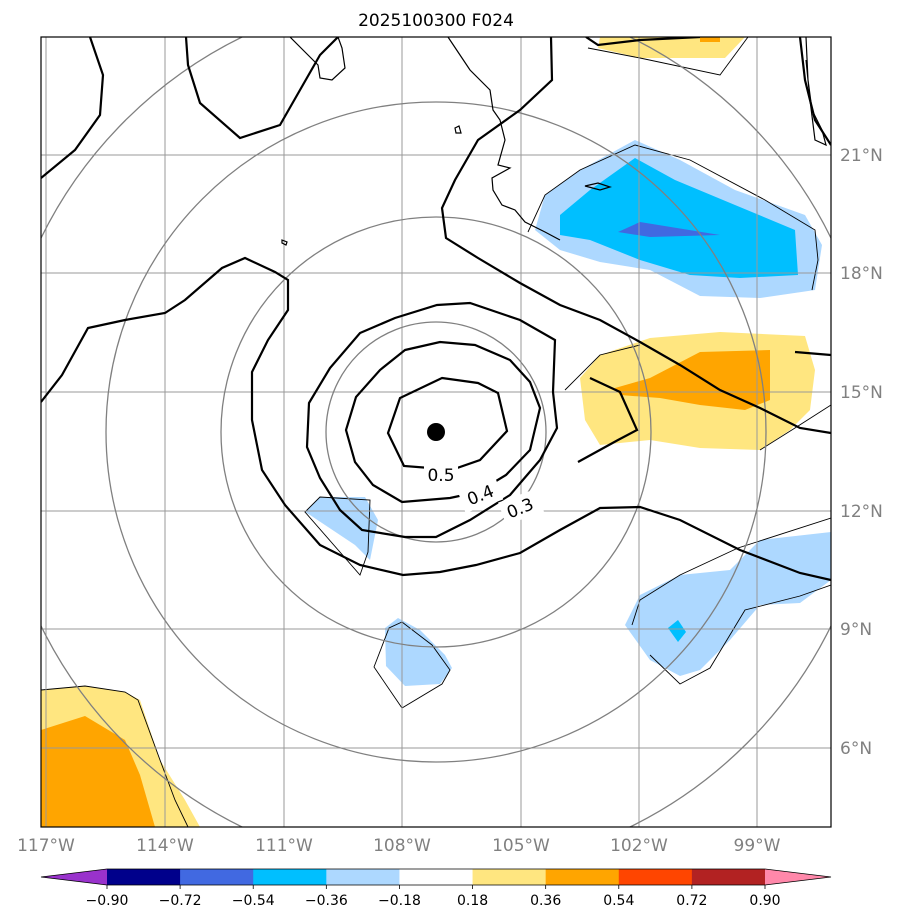 The width and height of the screenshot is (902, 924). I want to click on lon-label-105: 105°W, so click(521, 846).